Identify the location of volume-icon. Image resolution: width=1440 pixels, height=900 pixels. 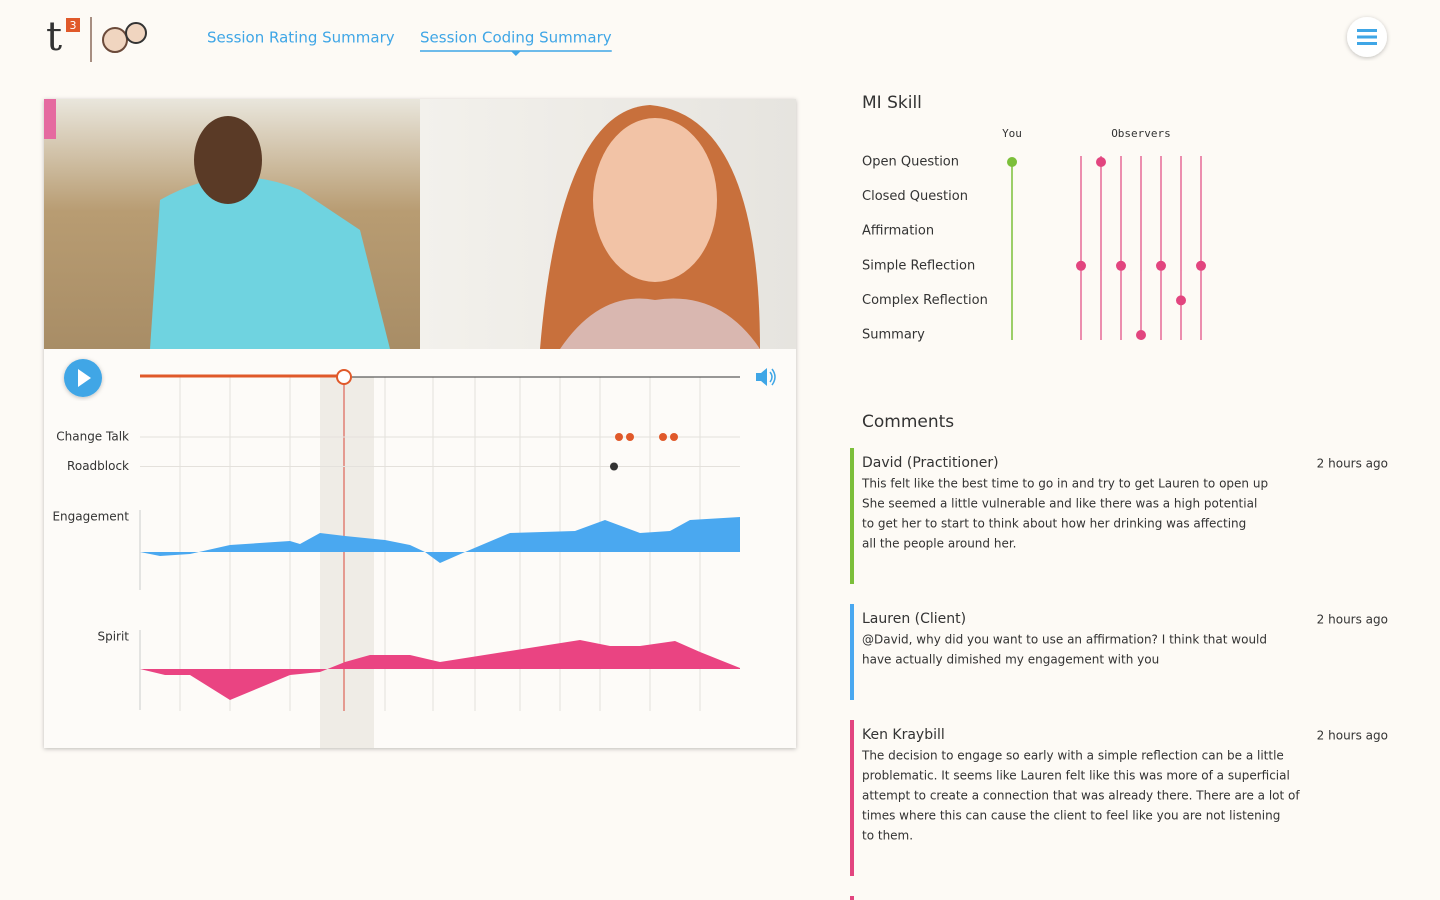
(761, 377).